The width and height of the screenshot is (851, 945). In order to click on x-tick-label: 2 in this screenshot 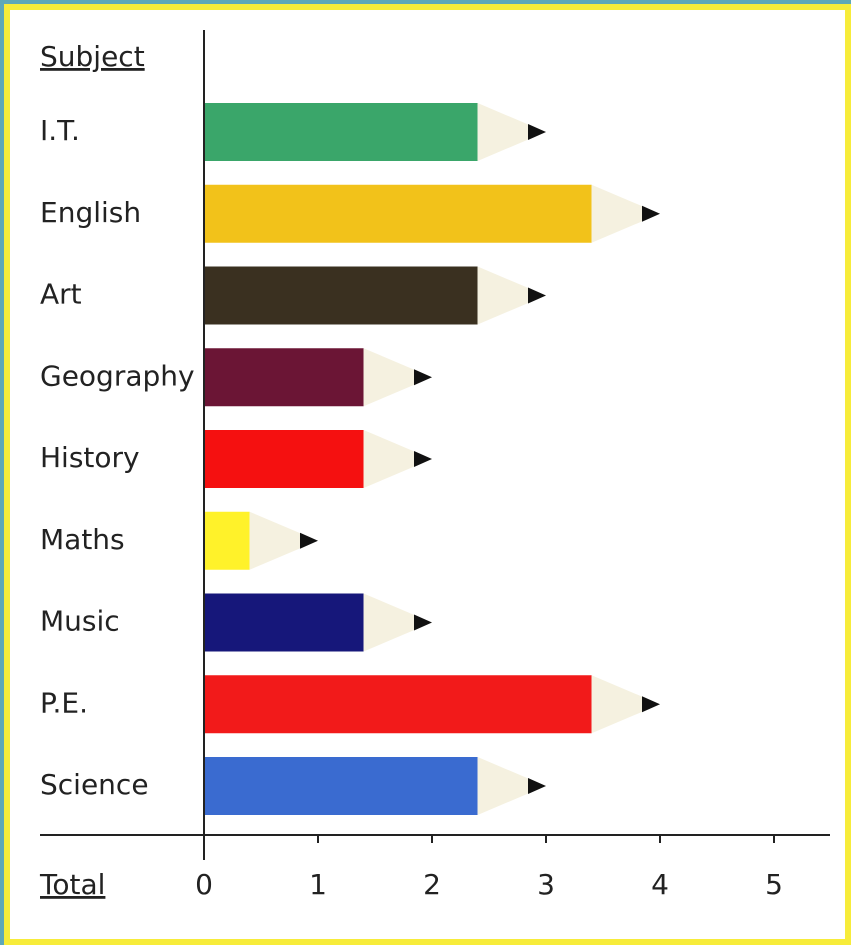, I will do `click(432, 884)`.